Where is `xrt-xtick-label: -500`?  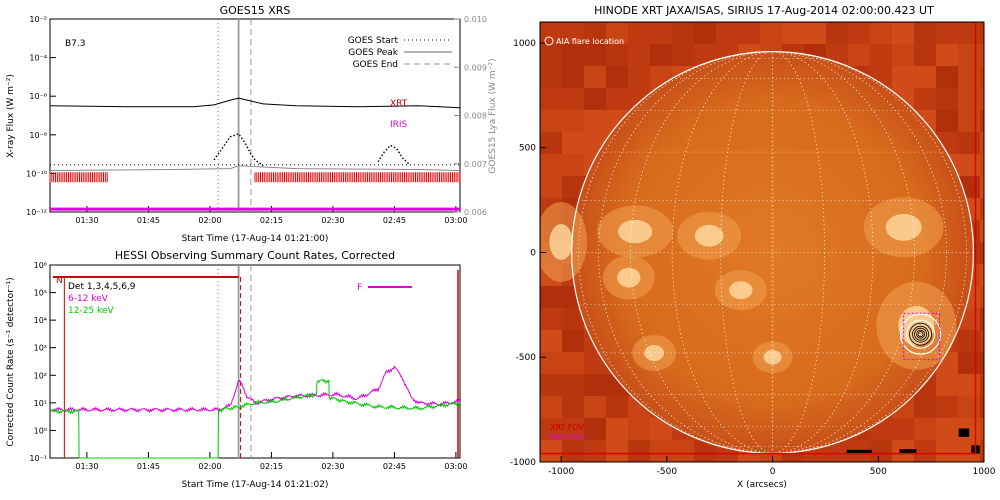
xrt-xtick-label: -500 is located at coordinates (667, 472).